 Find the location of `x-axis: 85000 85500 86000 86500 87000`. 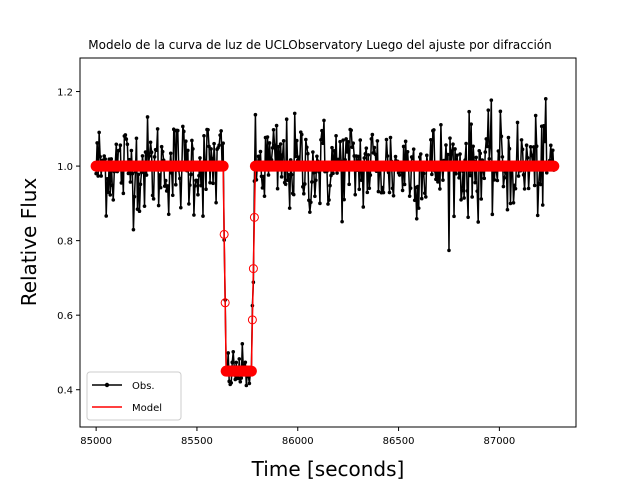

x-axis: 85000 85500 86000 86500 87000 is located at coordinates (297, 437).